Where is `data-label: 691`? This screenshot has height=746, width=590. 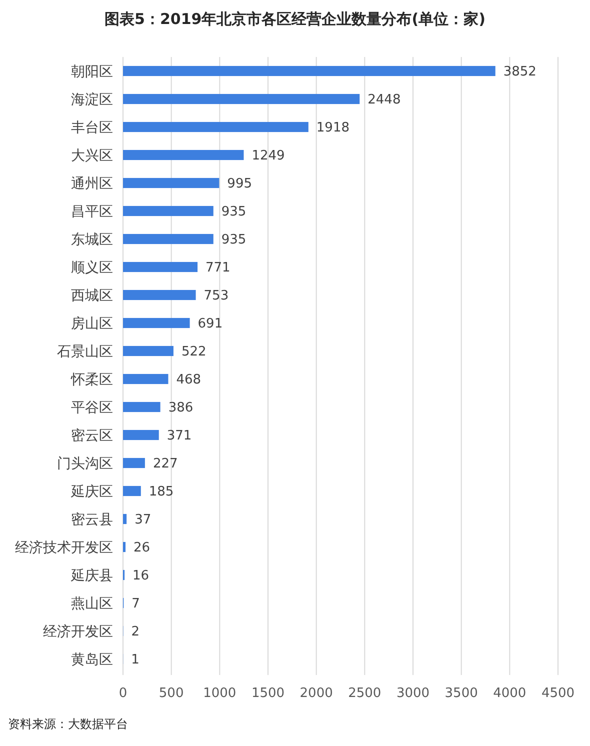
data-label: 691 is located at coordinates (210, 324).